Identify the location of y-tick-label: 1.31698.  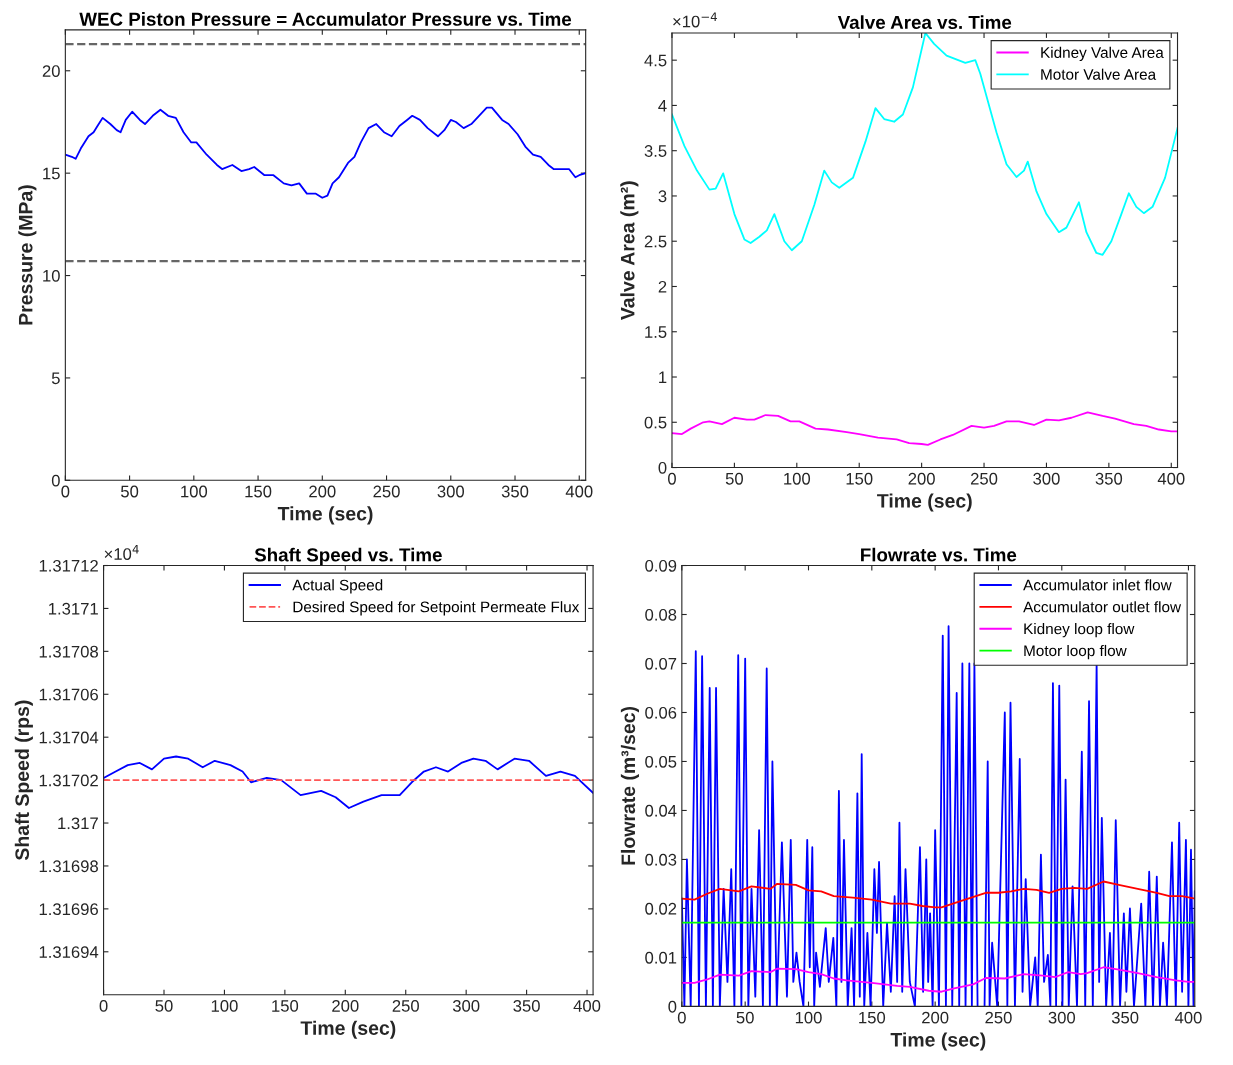
(68, 866).